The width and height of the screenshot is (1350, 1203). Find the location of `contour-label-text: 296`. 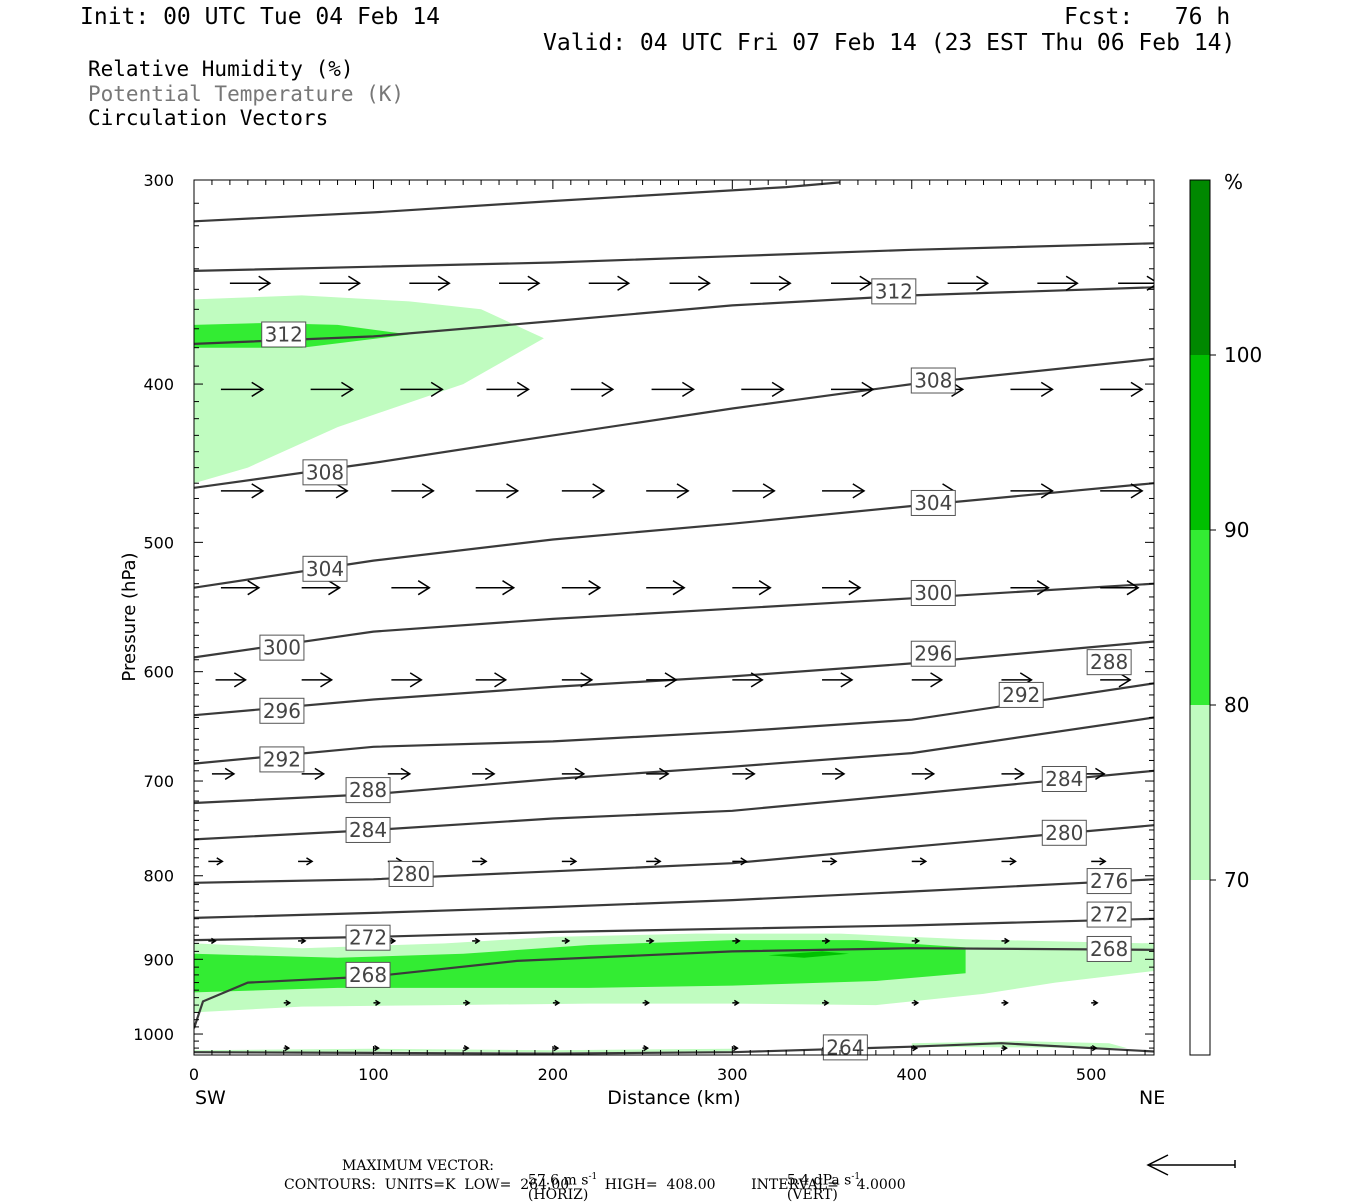

contour-label-text: 296 is located at coordinates (933, 654).